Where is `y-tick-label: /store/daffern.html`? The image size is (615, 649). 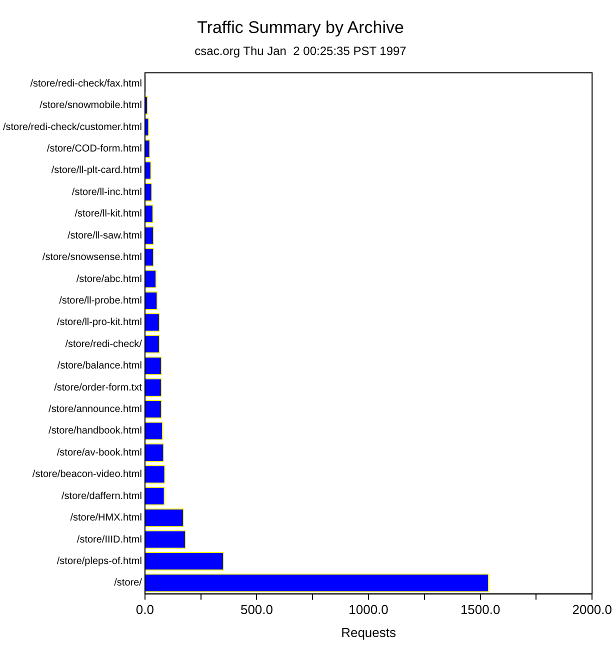 y-tick-label: /store/daffern.html is located at coordinates (102, 496).